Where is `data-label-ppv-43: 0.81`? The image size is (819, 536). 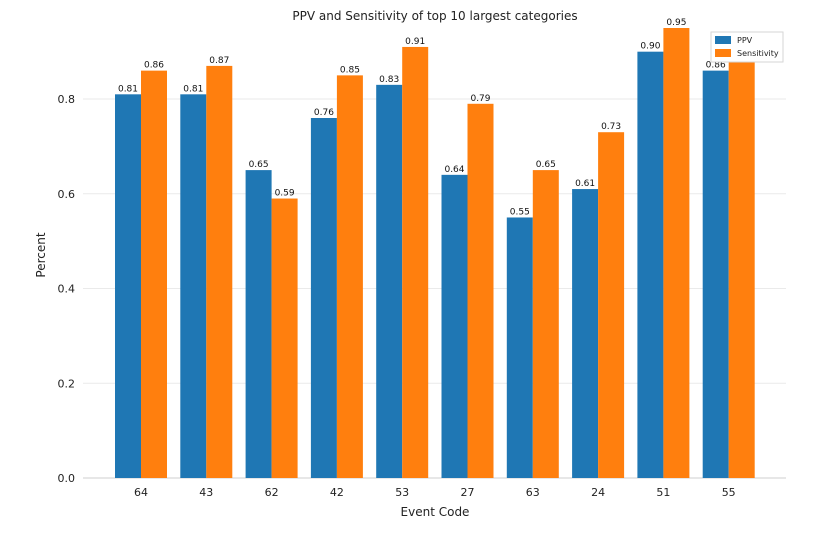 data-label-ppv-43: 0.81 is located at coordinates (193, 89).